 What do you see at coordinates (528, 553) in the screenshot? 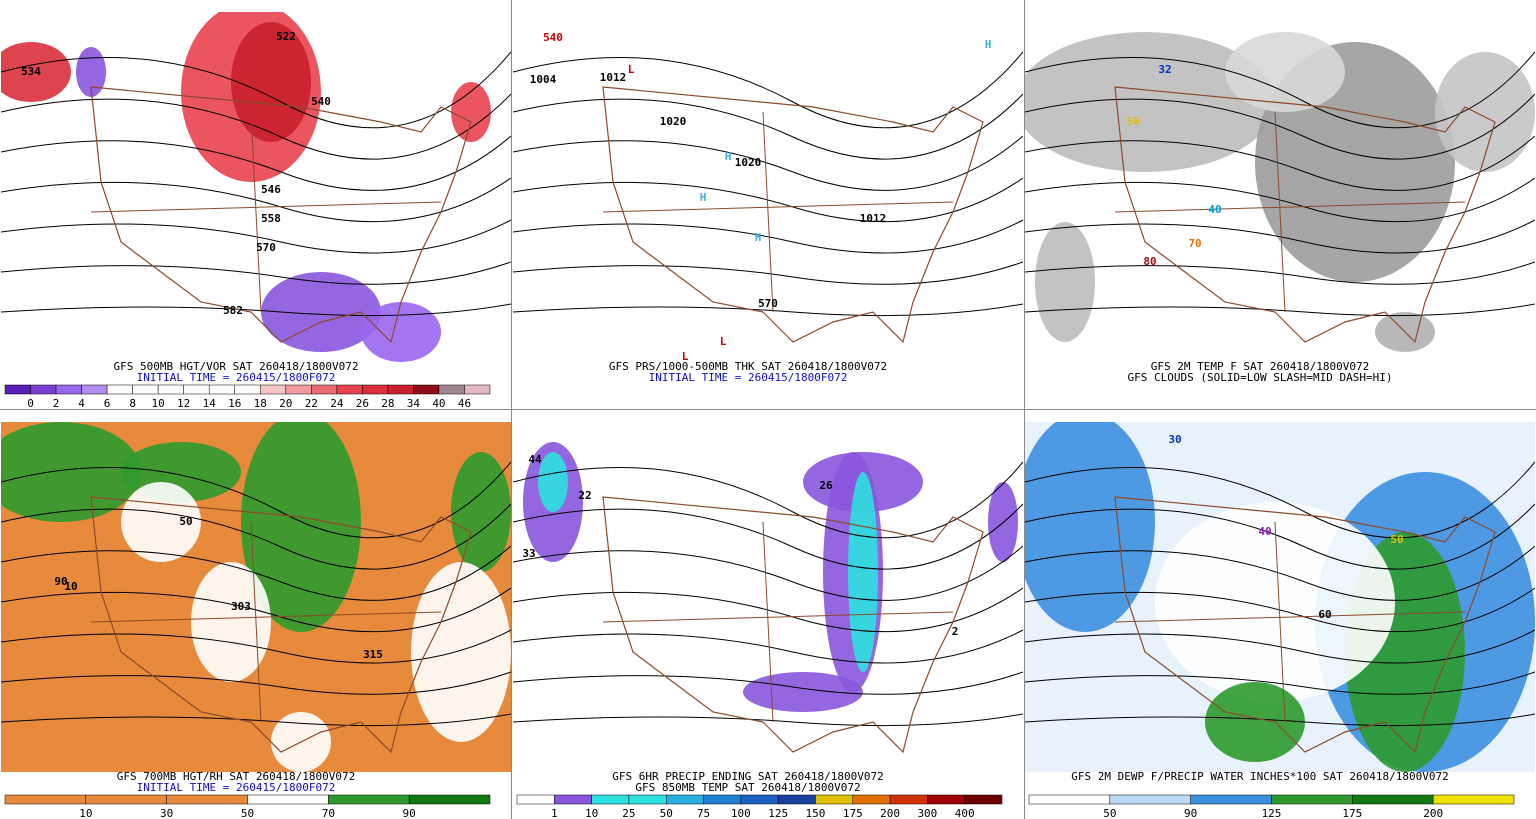
I see `contour-label: 33` at bounding box center [528, 553].